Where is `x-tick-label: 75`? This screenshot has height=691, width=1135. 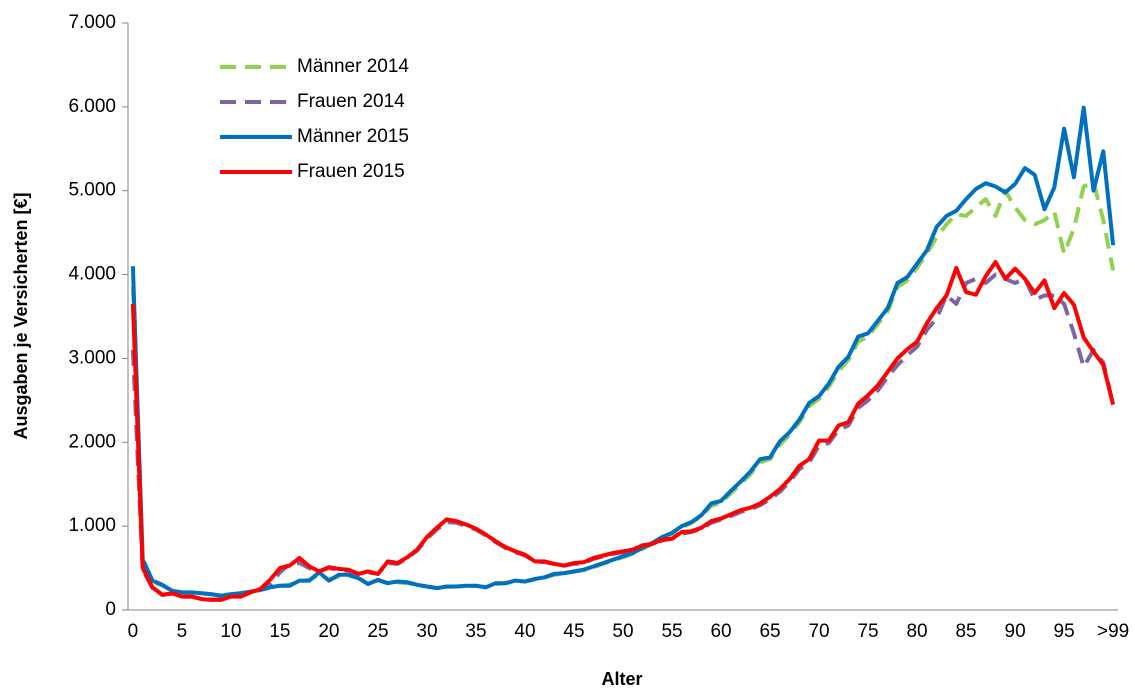
x-tick-label: 75 is located at coordinates (867, 631).